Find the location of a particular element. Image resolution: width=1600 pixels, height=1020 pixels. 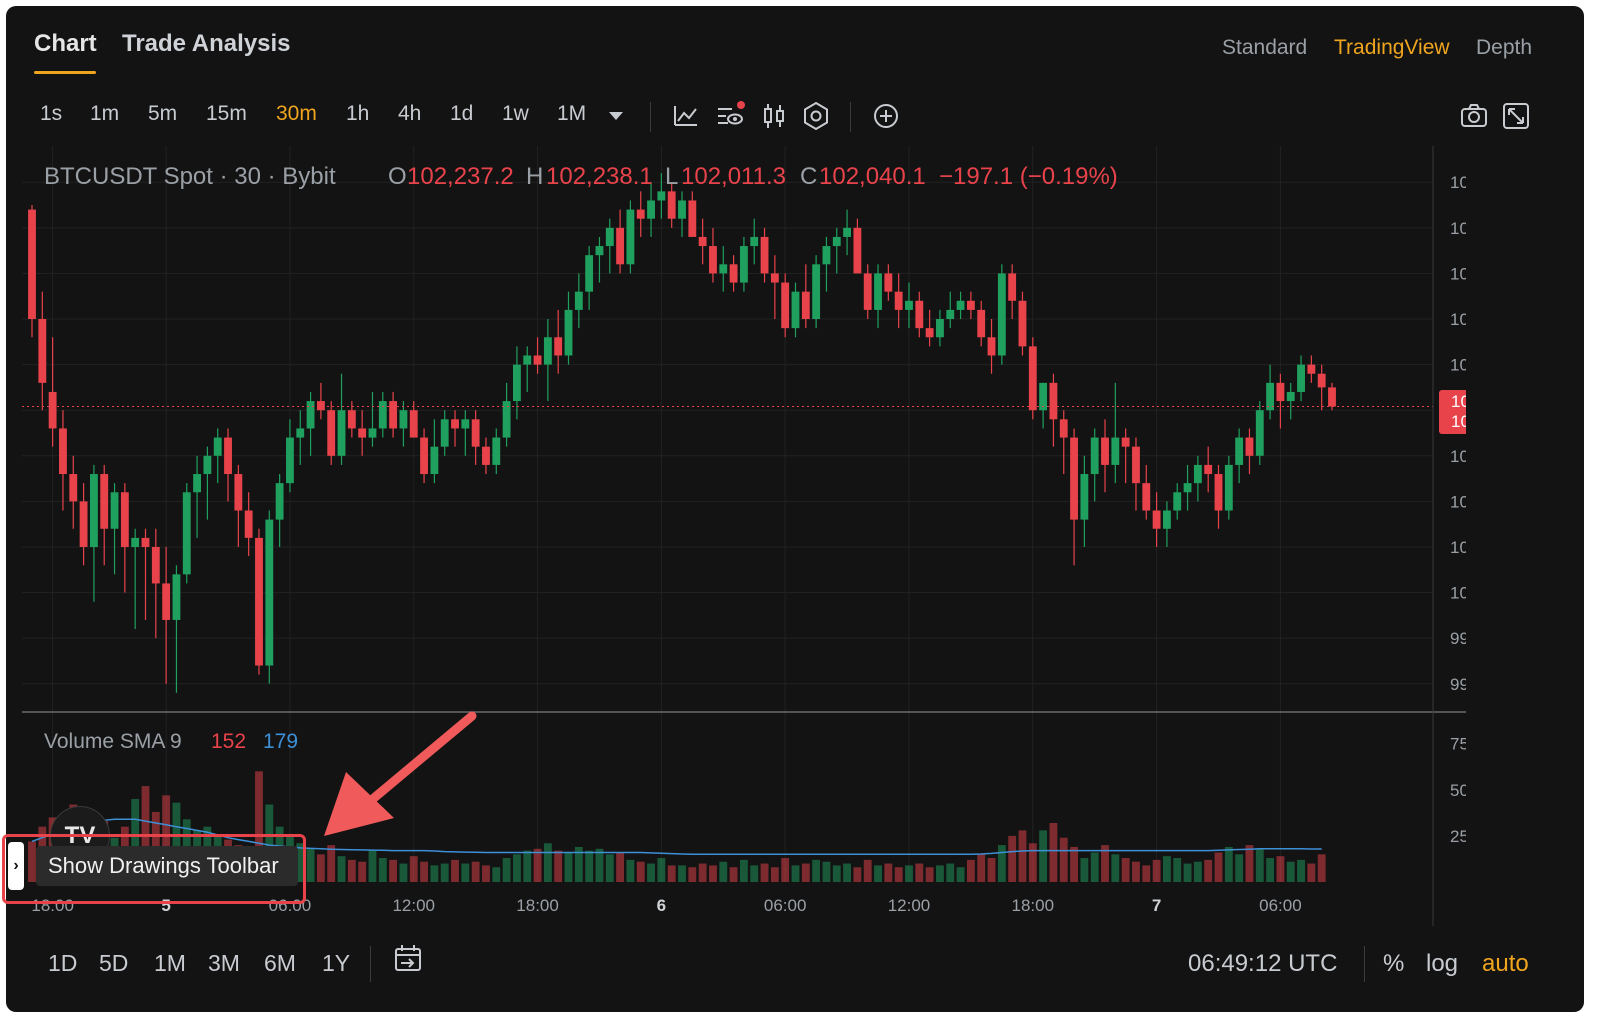

visibility-icon is located at coordinates (730, 116).